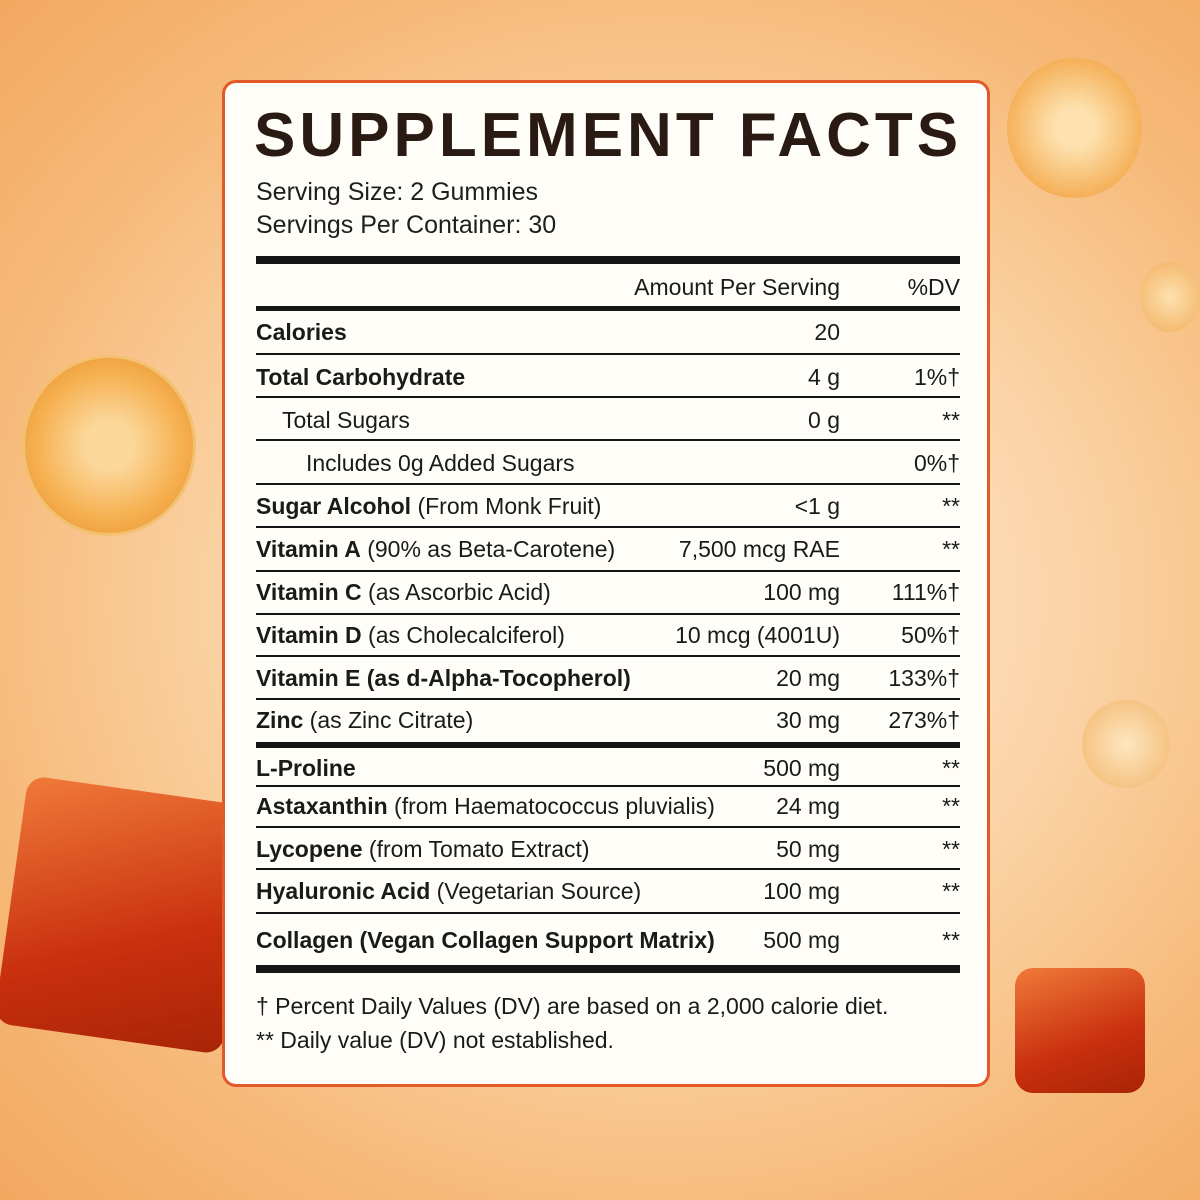 This screenshot has width=1200, height=1200. What do you see at coordinates (391, 720) in the screenshot?
I see `nutrient-detail: (as Zinc Citrate)` at bounding box center [391, 720].